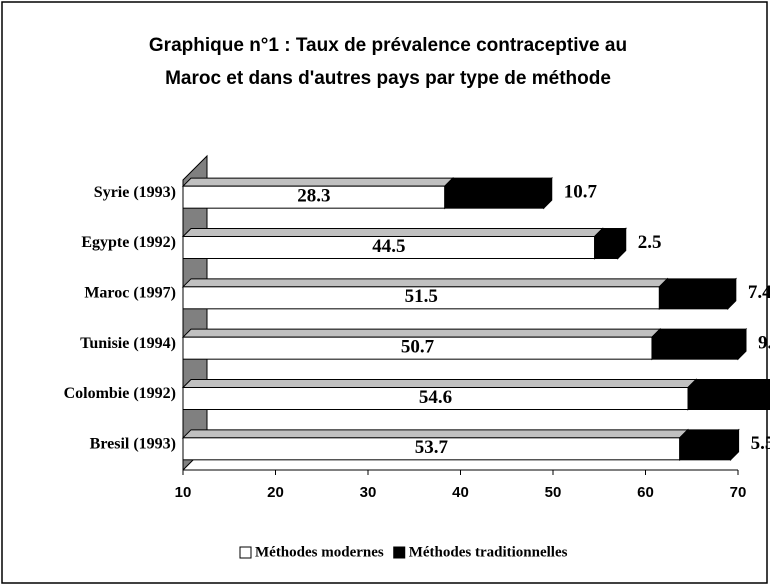  What do you see at coordinates (650, 242) in the screenshot?
I see `value-label: 2.5` at bounding box center [650, 242].